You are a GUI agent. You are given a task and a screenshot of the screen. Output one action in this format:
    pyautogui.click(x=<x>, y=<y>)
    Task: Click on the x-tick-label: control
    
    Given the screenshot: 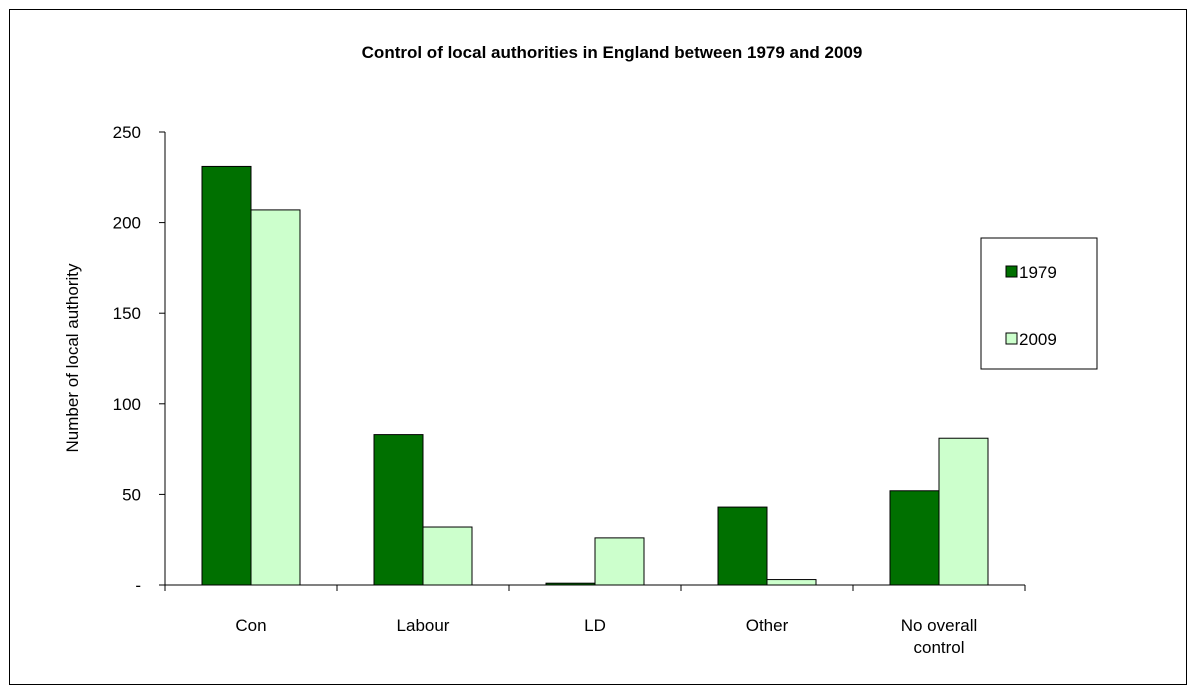 What is the action you would take?
    pyautogui.click(x=938, y=647)
    